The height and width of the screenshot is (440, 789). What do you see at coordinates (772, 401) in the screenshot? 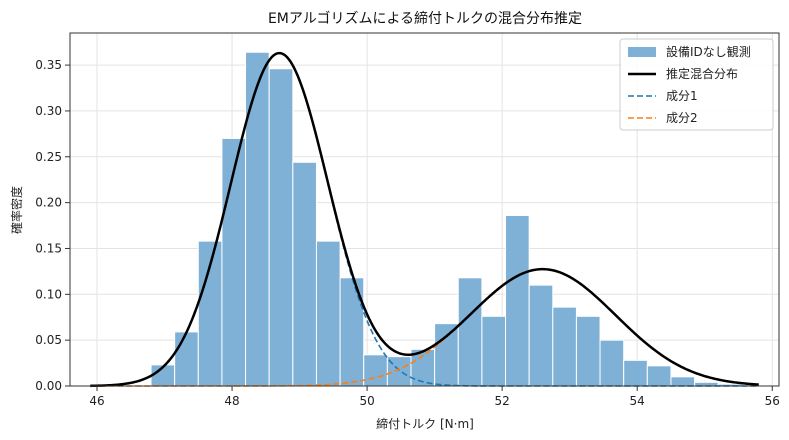
I see `x-tick-label: 56` at bounding box center [772, 401].